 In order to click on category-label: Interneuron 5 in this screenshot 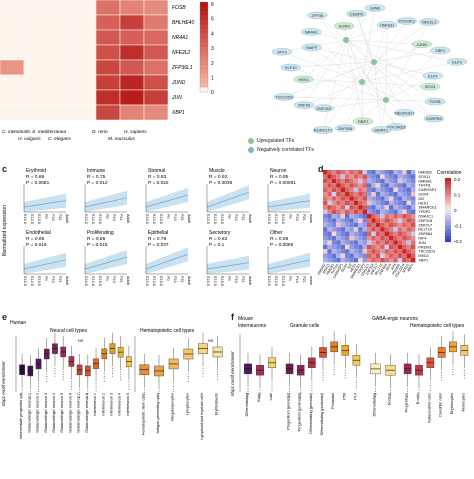, I will do `click(128, 404)`.